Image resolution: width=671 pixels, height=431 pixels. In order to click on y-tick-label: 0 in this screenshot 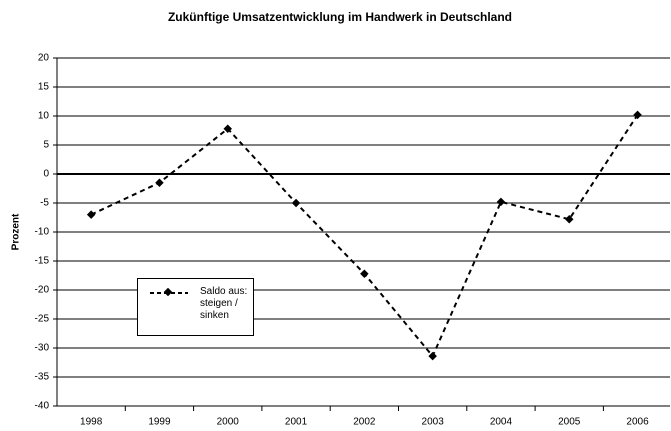, I will do `click(46, 174)`.